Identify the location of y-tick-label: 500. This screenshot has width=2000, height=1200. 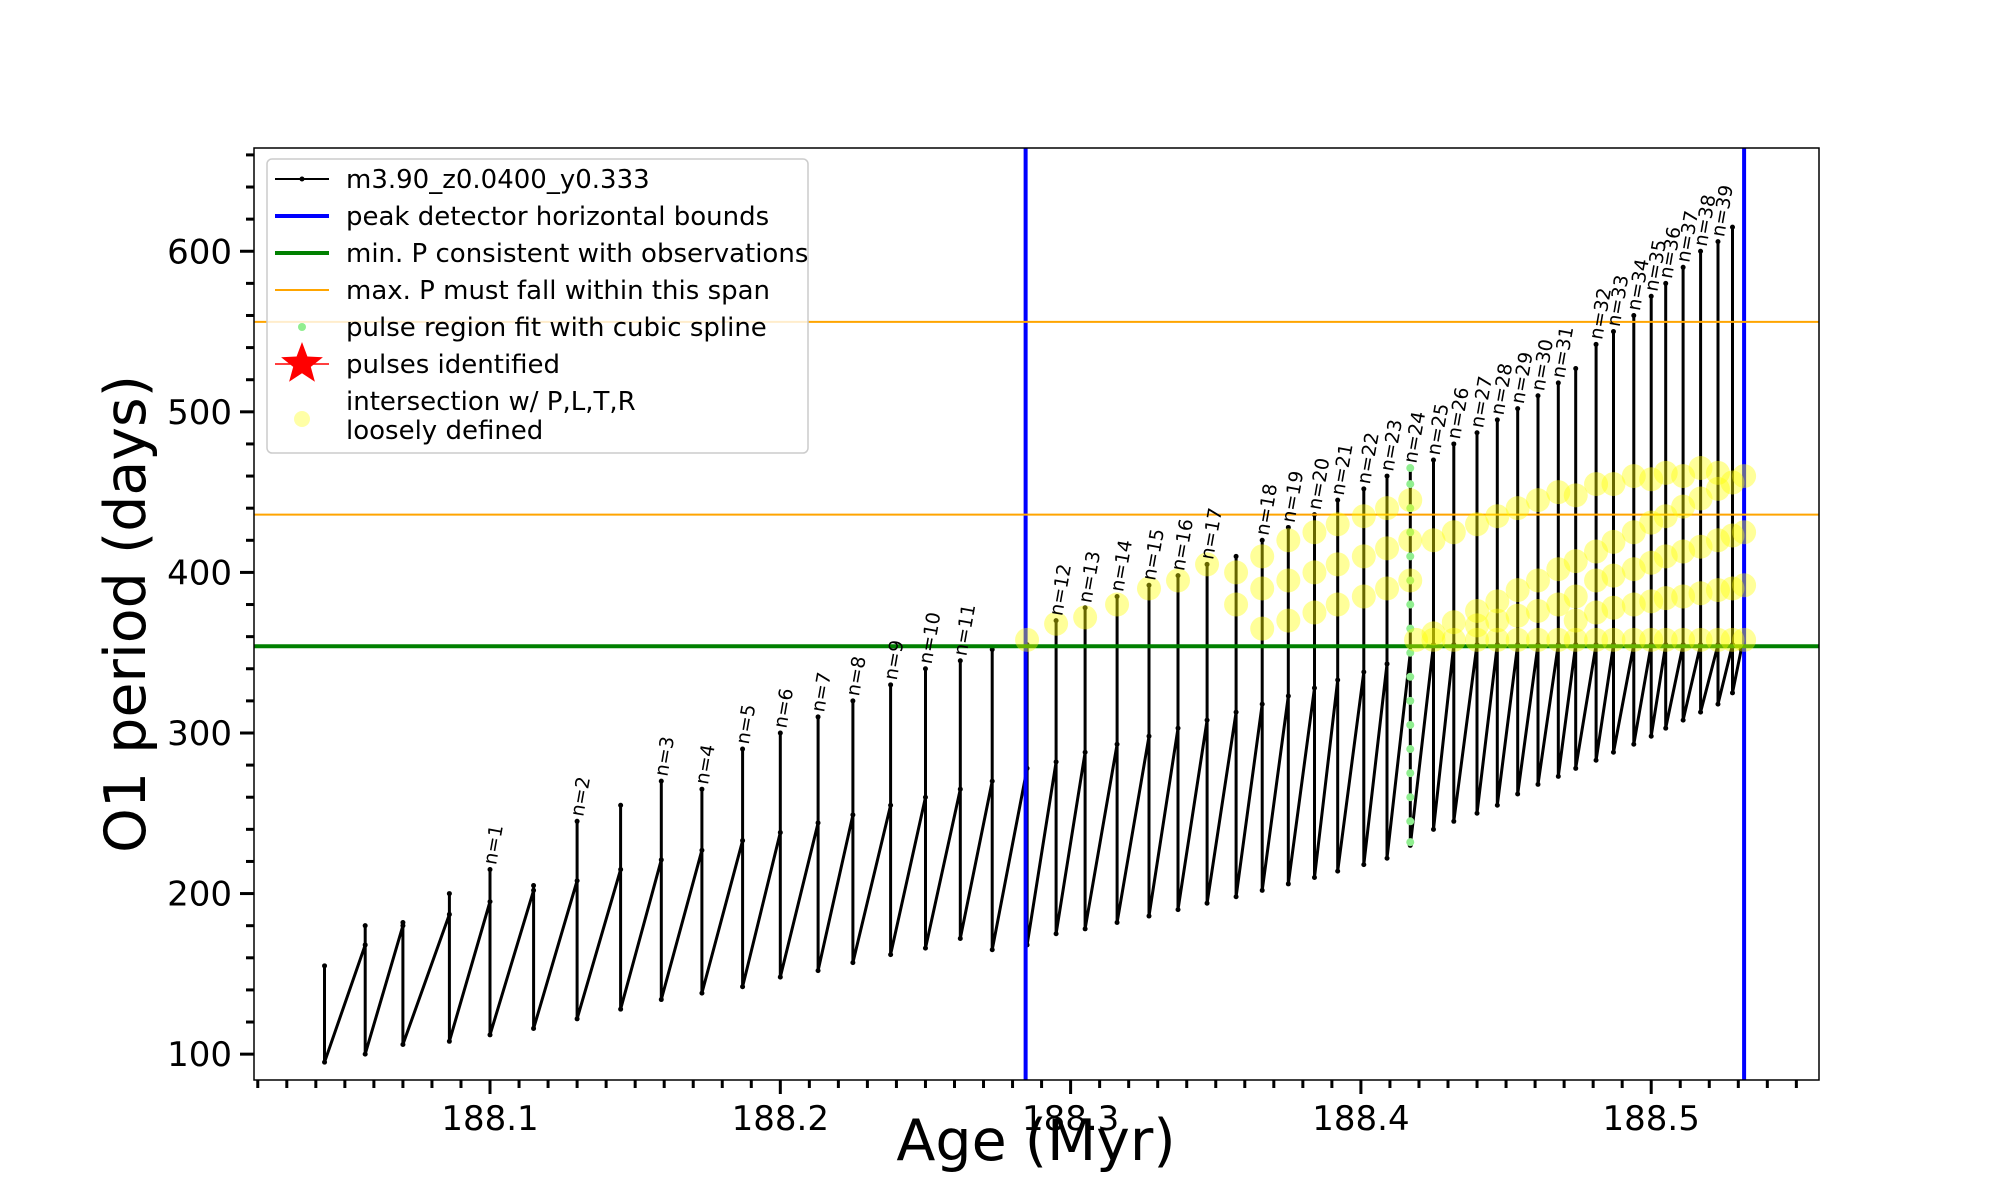
(199, 413).